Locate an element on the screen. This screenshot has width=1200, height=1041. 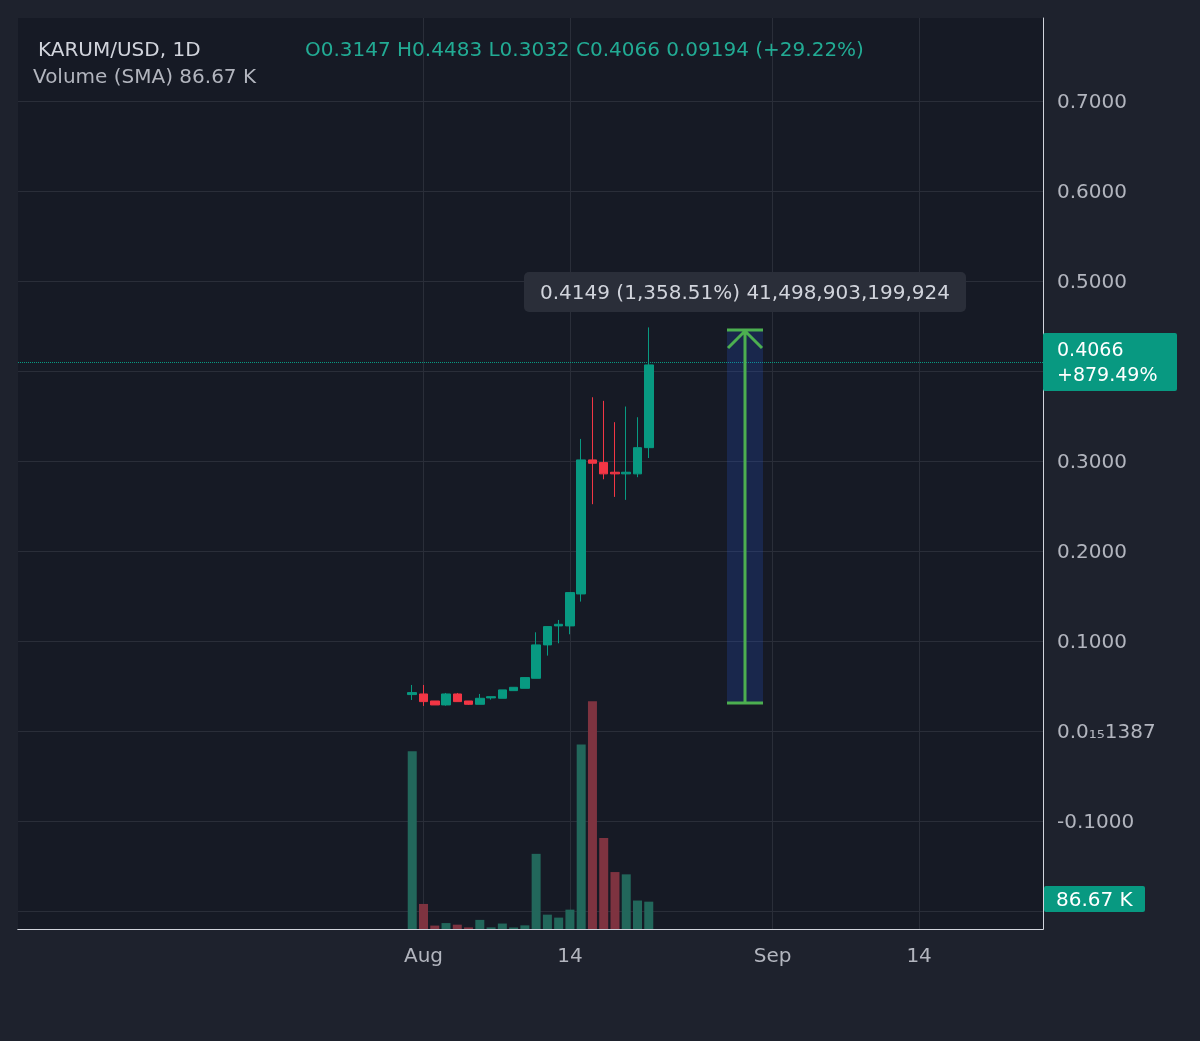
annotation: 0.4149 (1,358.51%) 41,498,903,199,924 is located at coordinates (745, 292).